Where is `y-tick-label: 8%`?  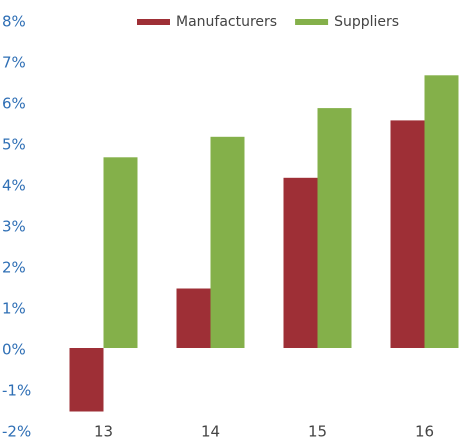 y-tick-label: 8% is located at coordinates (14, 22).